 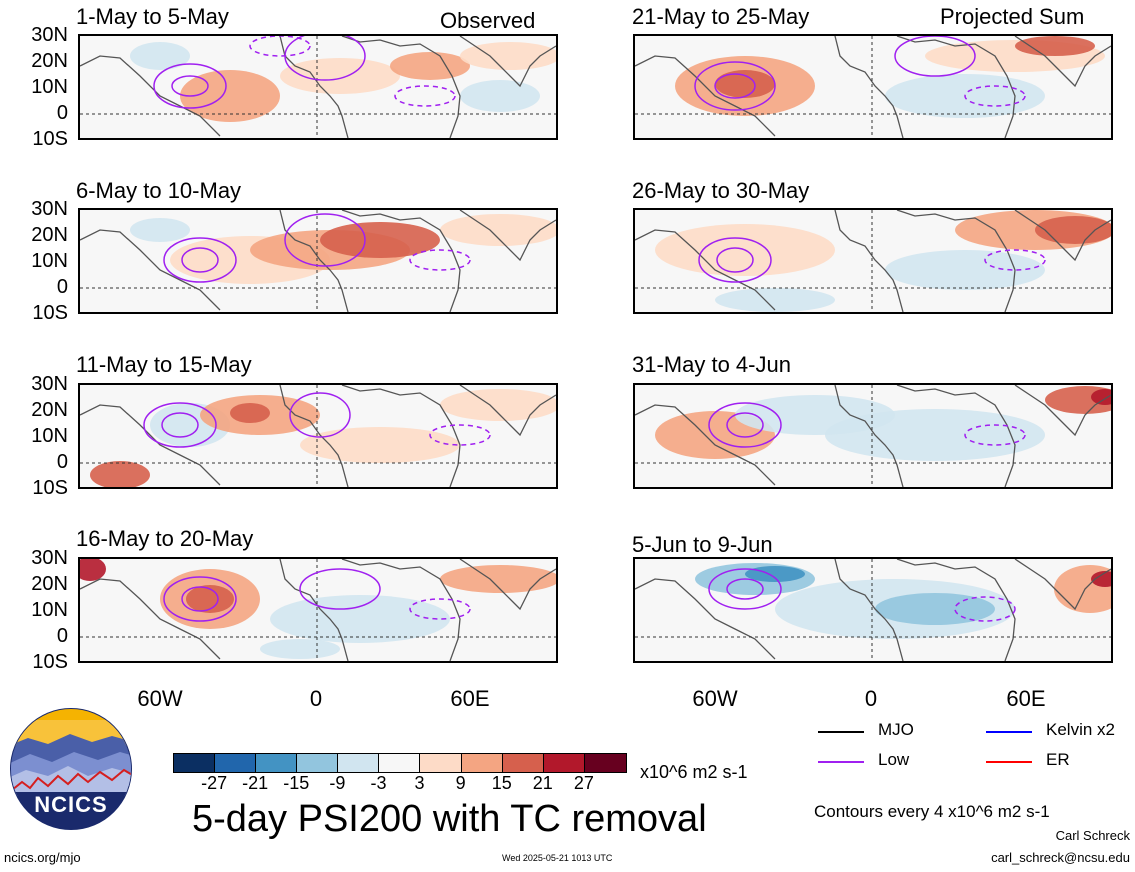 I want to click on legend-mjo-line, so click(x=841, y=732).